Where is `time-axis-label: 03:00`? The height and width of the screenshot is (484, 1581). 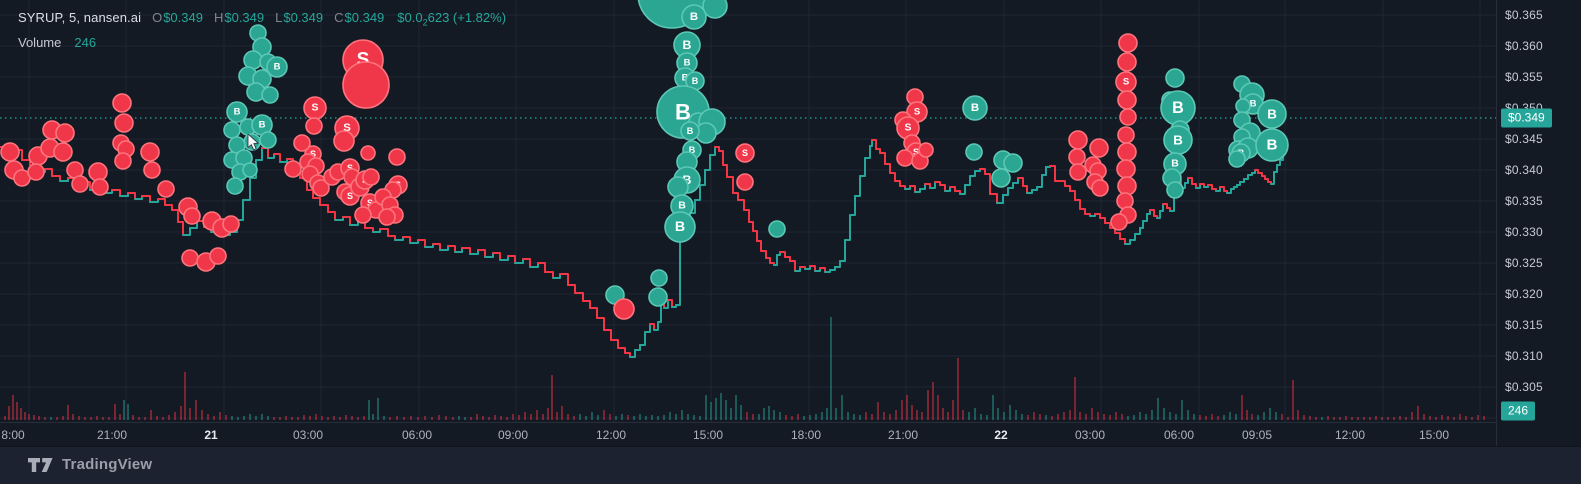 time-axis-label: 03:00 is located at coordinates (1090, 435).